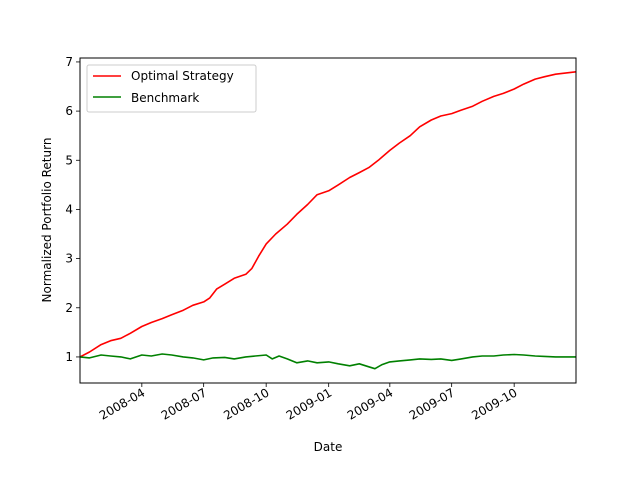  I want to click on y-tick-label: 7, so click(69, 62).